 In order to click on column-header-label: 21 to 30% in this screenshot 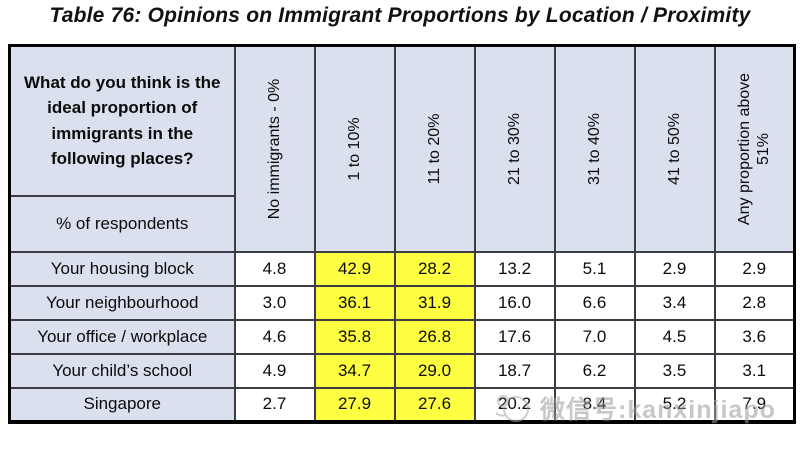, I will do `click(514, 148)`.